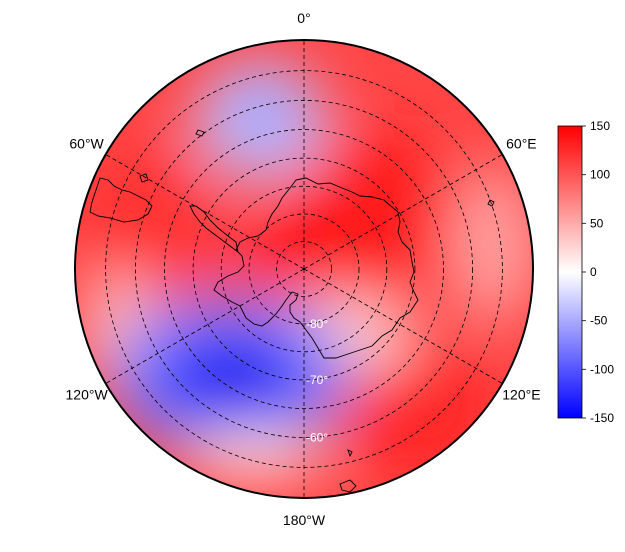 The image size is (625, 552). What do you see at coordinates (350, 453) in the screenshot?
I see `island-southeast` at bounding box center [350, 453].